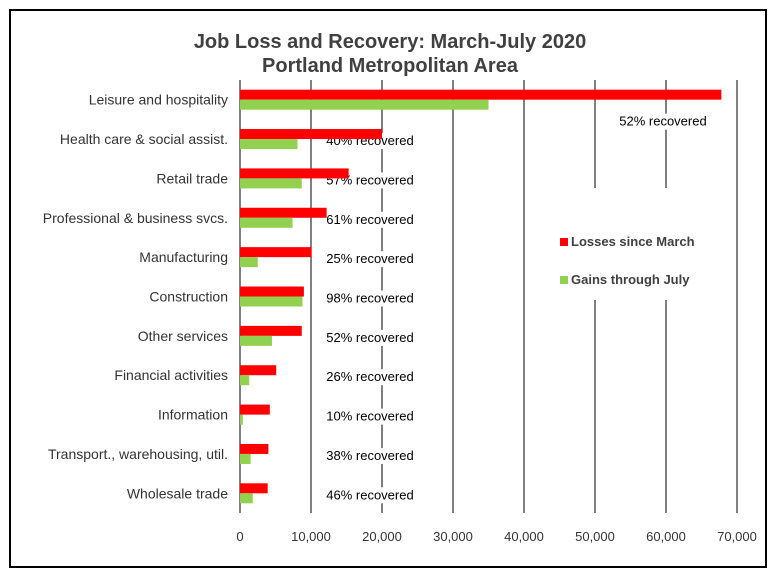 The height and width of the screenshot is (579, 778). I want to click on recovery-annotation: 38% recovered, so click(369, 455).